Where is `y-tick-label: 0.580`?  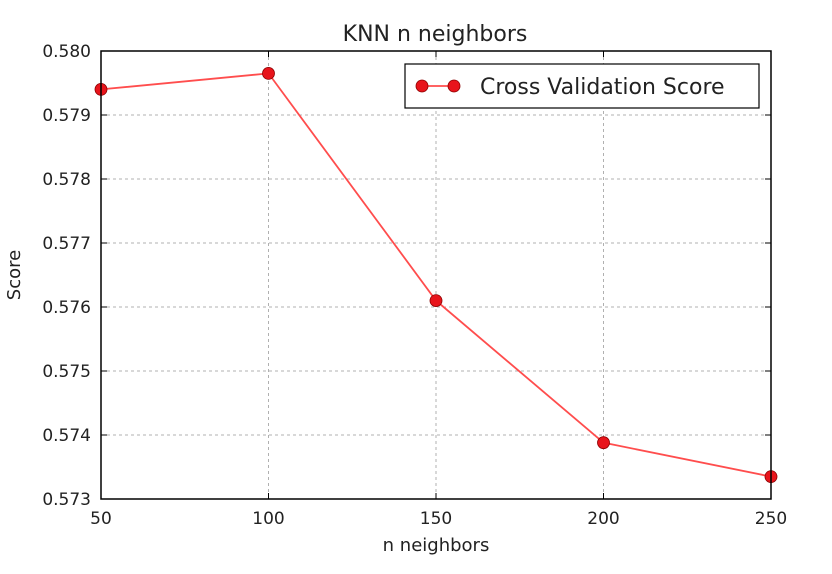
y-tick-label: 0.580 is located at coordinates (66, 52).